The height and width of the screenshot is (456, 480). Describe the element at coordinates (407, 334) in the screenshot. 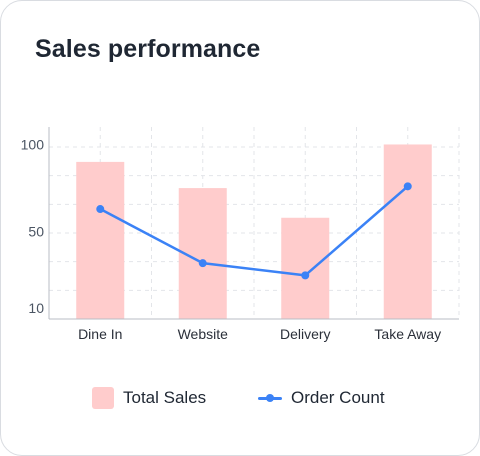

I see `x-tick-label: Take Away` at that location.